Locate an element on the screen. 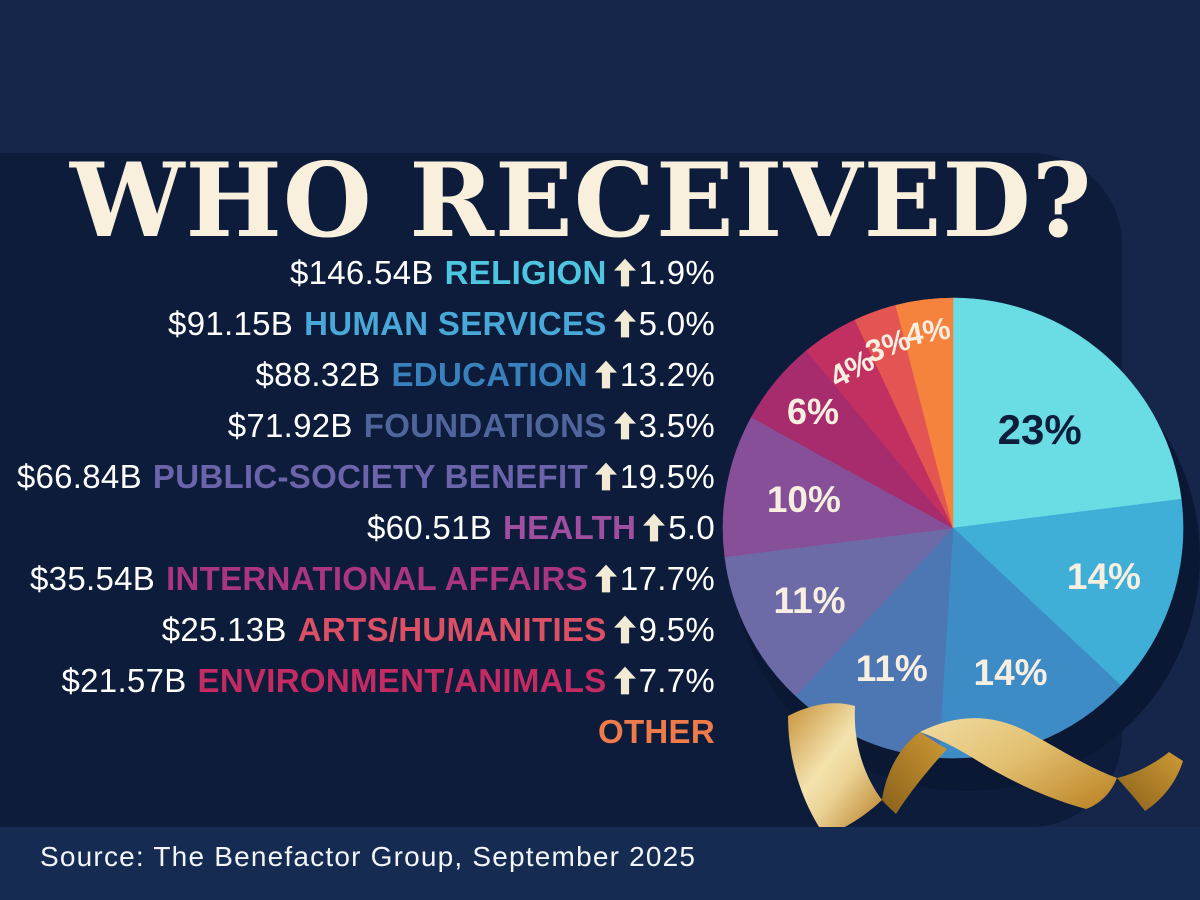 Image resolution: width=1200 pixels, height=900 pixels. change-percent-label: 7.7% is located at coordinates (676, 680).